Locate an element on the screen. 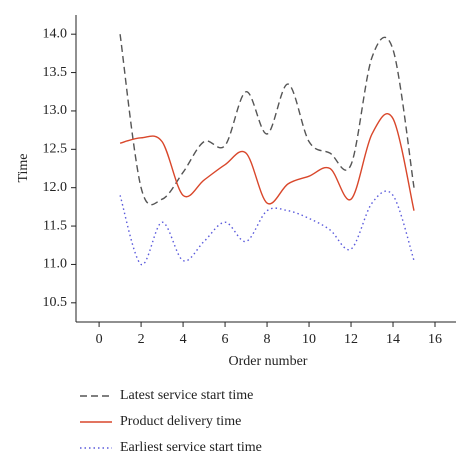 This screenshot has width=474, height=473. series-line is located at coordinates (267, 162).